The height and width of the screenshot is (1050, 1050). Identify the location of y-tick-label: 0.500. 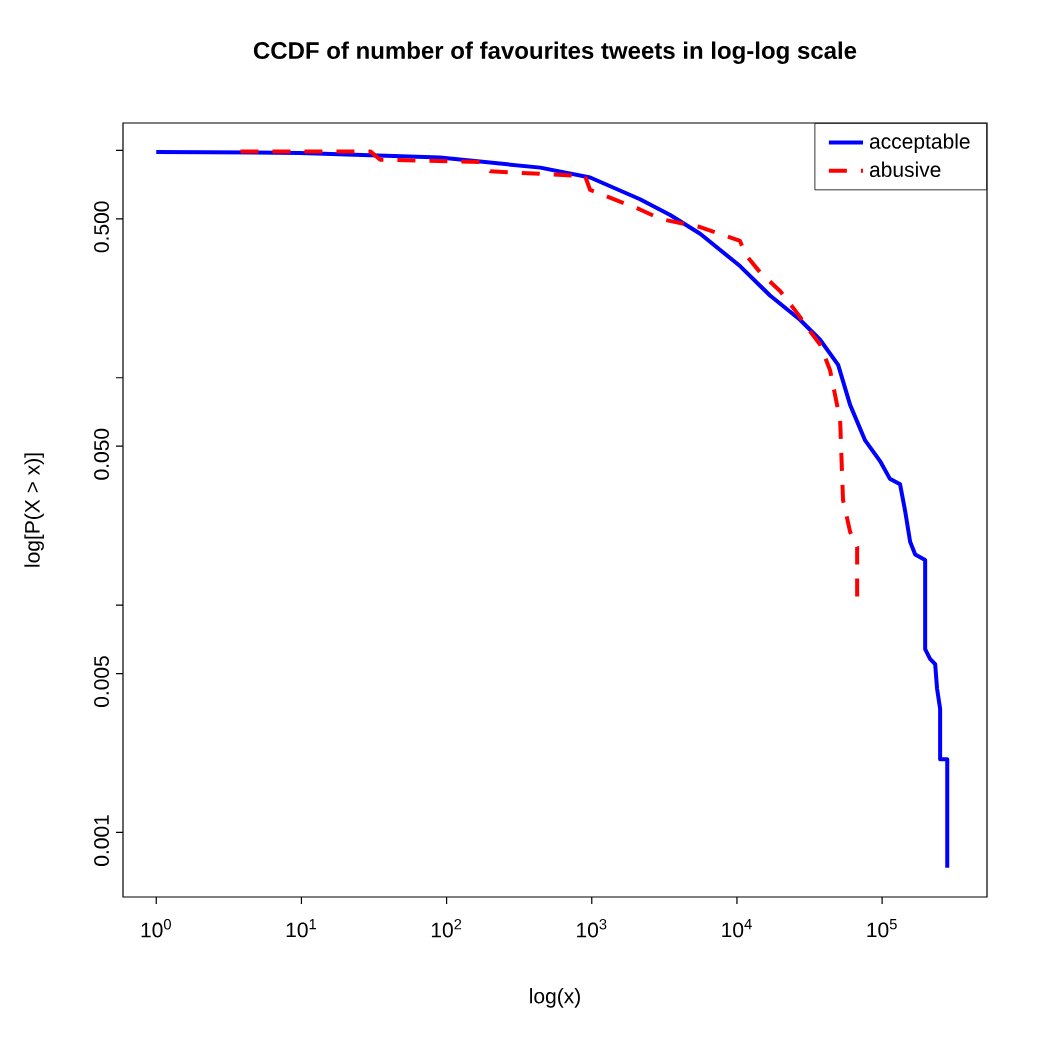
(101, 227).